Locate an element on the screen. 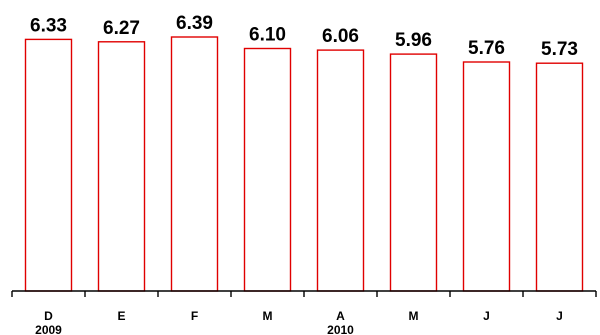 The image size is (600, 335). tick-label-5: M is located at coordinates (414, 316).